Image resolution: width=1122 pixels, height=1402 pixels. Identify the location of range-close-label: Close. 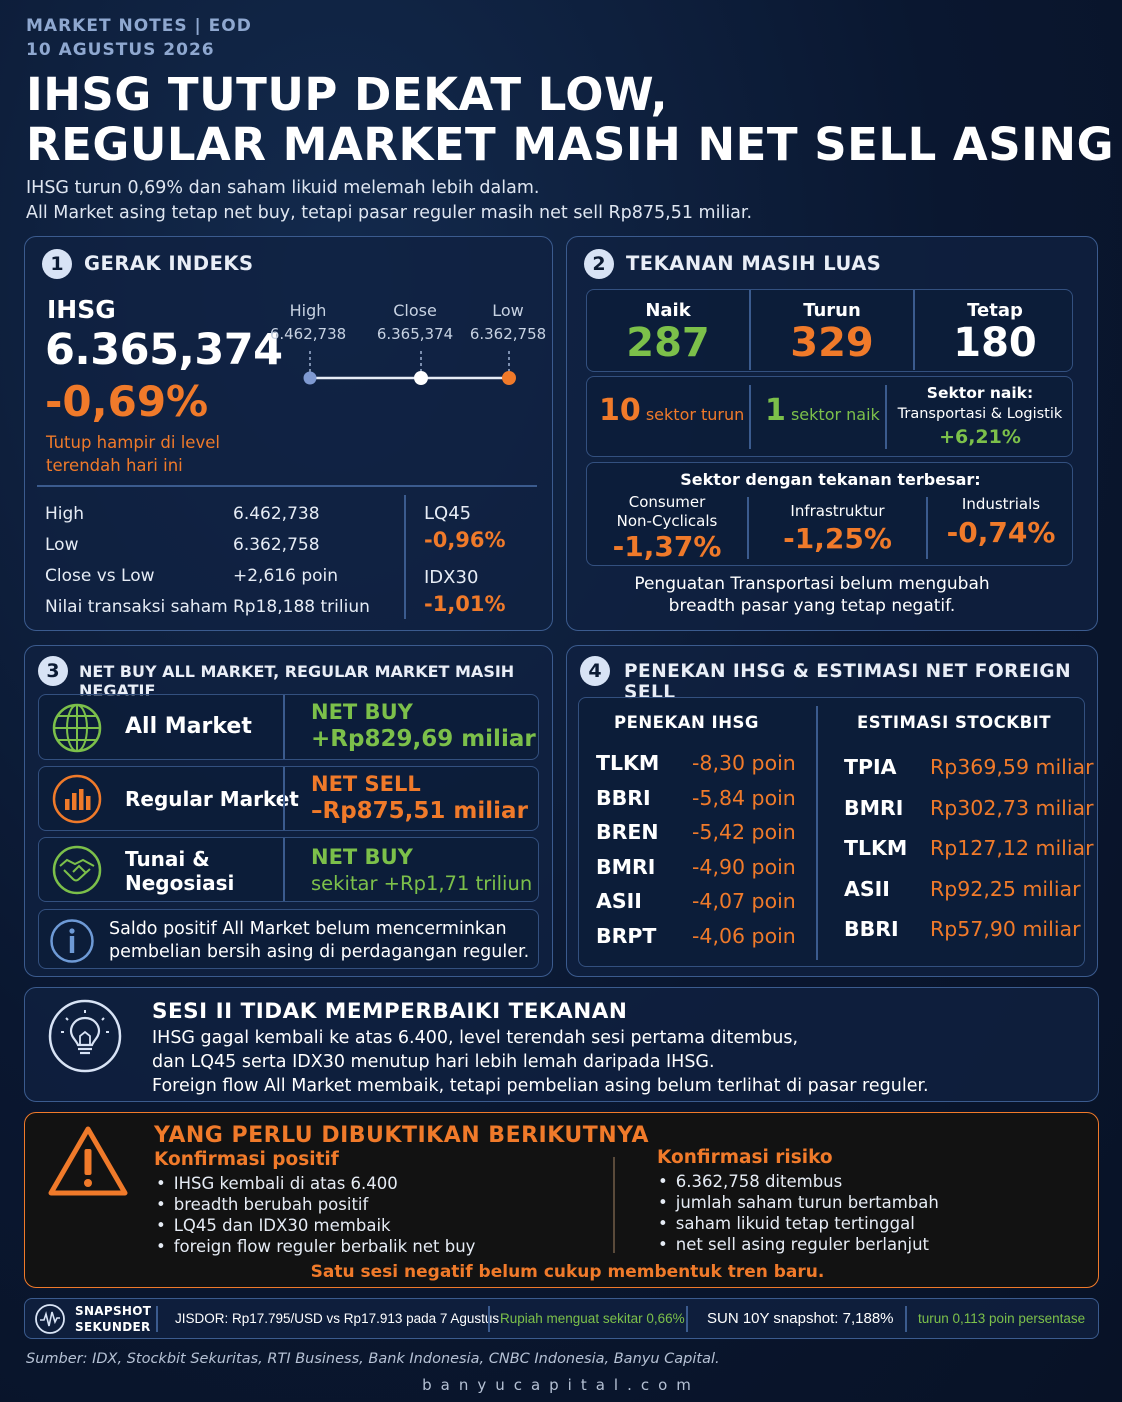
(415, 310).